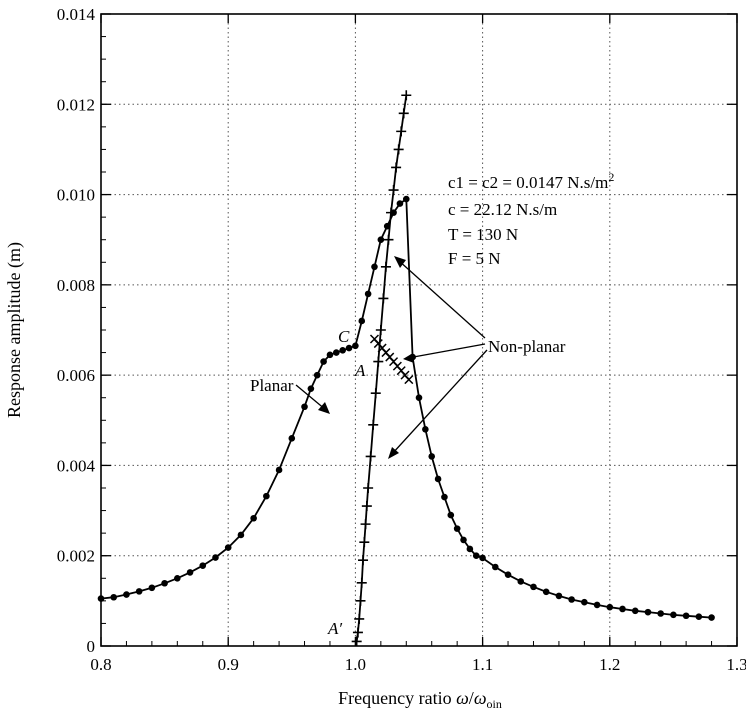  Describe the element at coordinates (609, 664) in the screenshot. I see `x-tick-label: 1.2` at that location.